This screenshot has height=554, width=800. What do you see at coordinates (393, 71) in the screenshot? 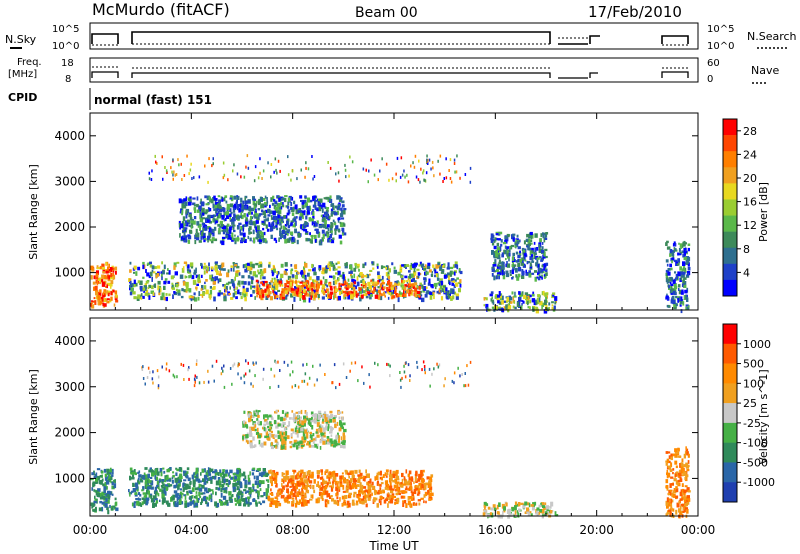
I see `freq-panel: Freq. [MHz] 18 8 60 0 Nave` at bounding box center [393, 71].